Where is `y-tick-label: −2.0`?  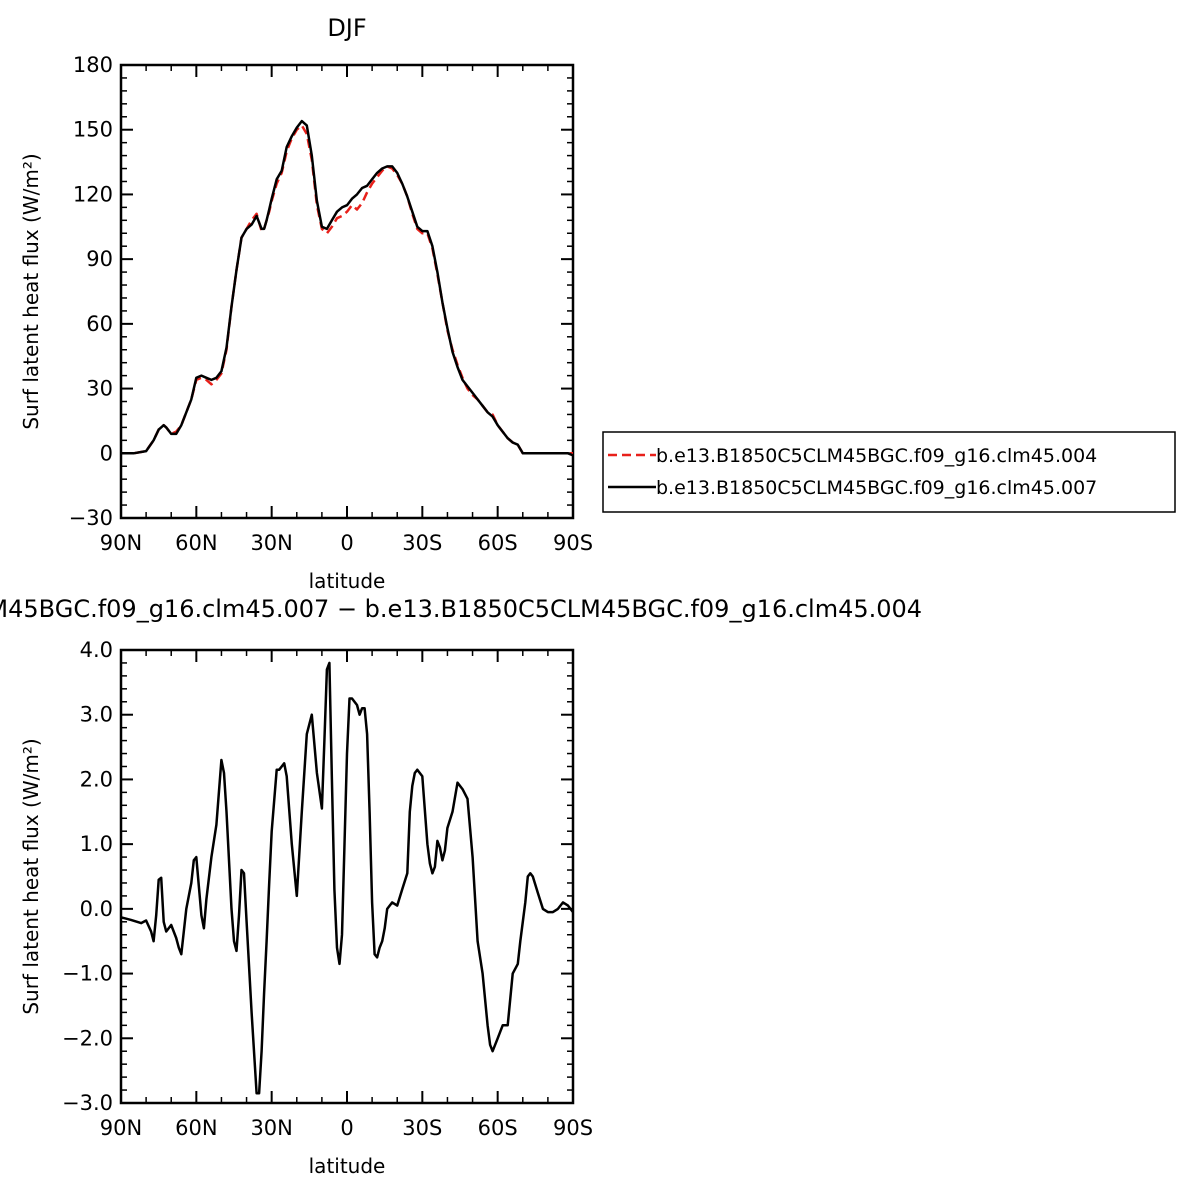 y-tick-label: −2.0 is located at coordinates (87, 1038).